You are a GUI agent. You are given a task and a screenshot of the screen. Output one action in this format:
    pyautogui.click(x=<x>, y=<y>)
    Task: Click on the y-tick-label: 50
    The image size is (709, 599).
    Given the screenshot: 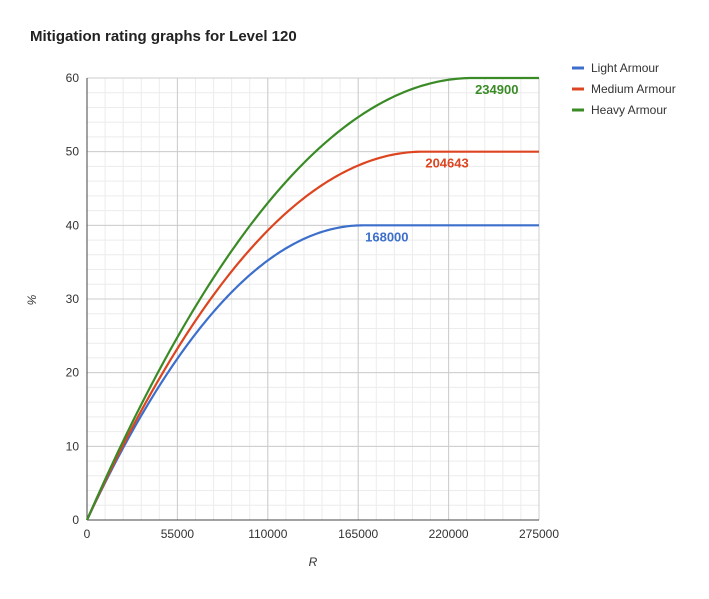 What is the action you would take?
    pyautogui.click(x=73, y=152)
    